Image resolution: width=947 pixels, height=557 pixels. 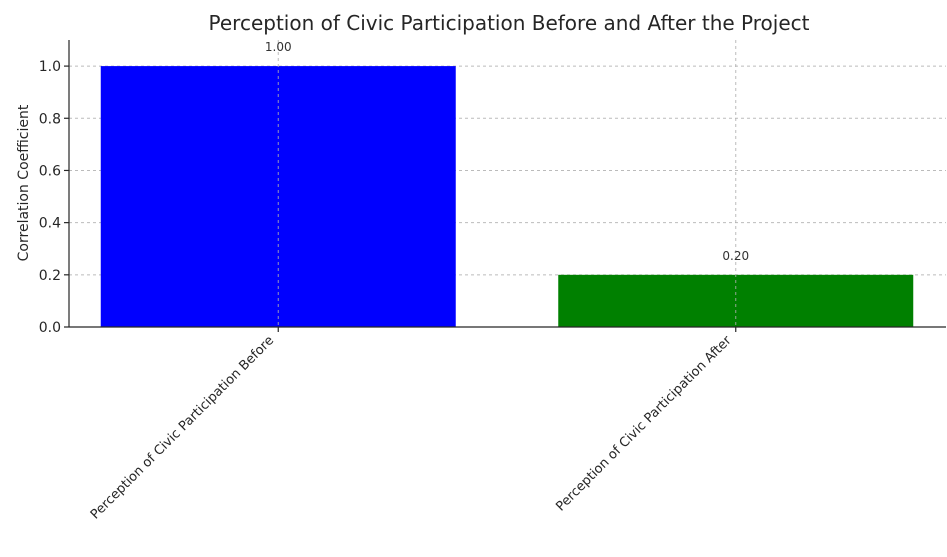 What do you see at coordinates (735, 256) in the screenshot?
I see `data-label: 0.20` at bounding box center [735, 256].